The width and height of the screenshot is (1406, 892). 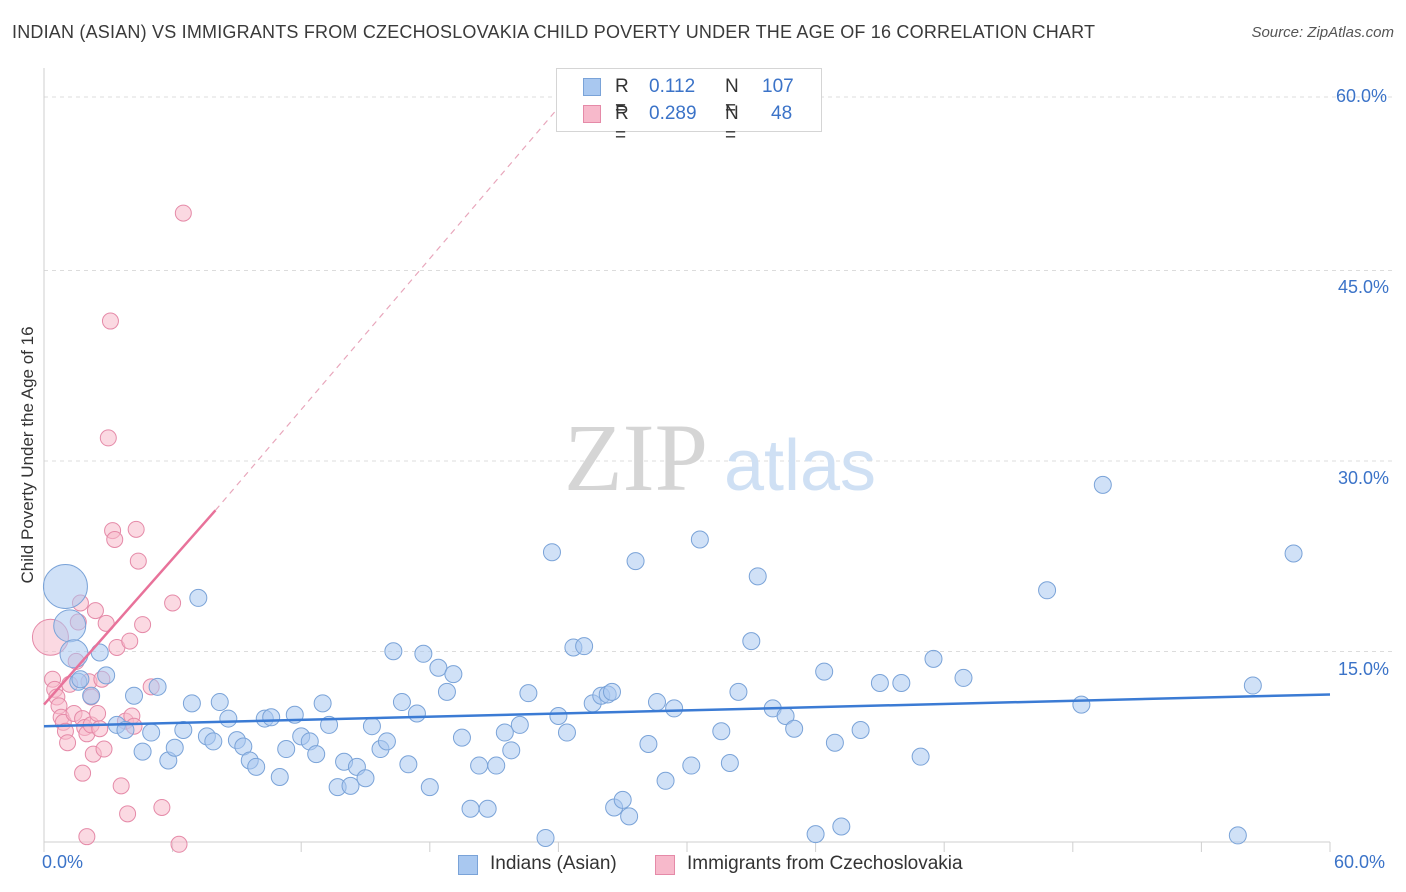 I want to click on correlation-legend: R = 0.112 N = 107 R = 0.289 N = 48, so click(x=689, y=107).